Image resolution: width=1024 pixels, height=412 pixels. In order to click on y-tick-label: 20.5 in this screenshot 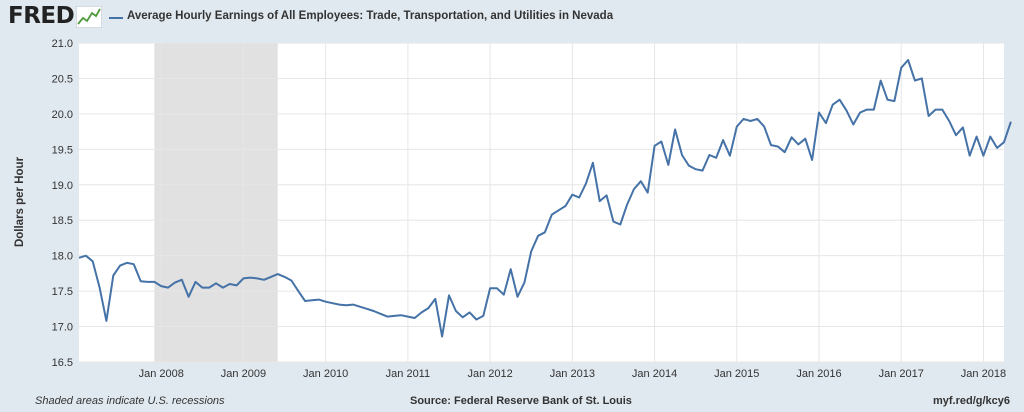, I will do `click(62, 79)`.